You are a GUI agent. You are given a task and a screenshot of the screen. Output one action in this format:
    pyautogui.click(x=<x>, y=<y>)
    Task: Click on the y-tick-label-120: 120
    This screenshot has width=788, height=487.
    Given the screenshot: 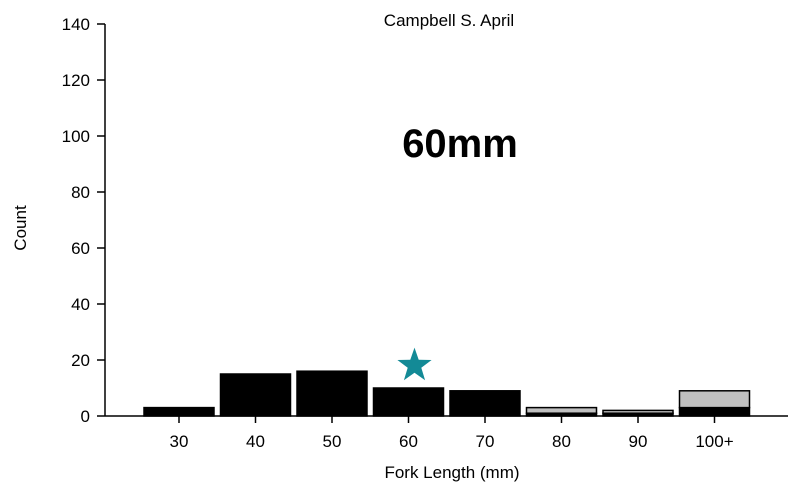 What is the action you would take?
    pyautogui.click(x=76, y=80)
    